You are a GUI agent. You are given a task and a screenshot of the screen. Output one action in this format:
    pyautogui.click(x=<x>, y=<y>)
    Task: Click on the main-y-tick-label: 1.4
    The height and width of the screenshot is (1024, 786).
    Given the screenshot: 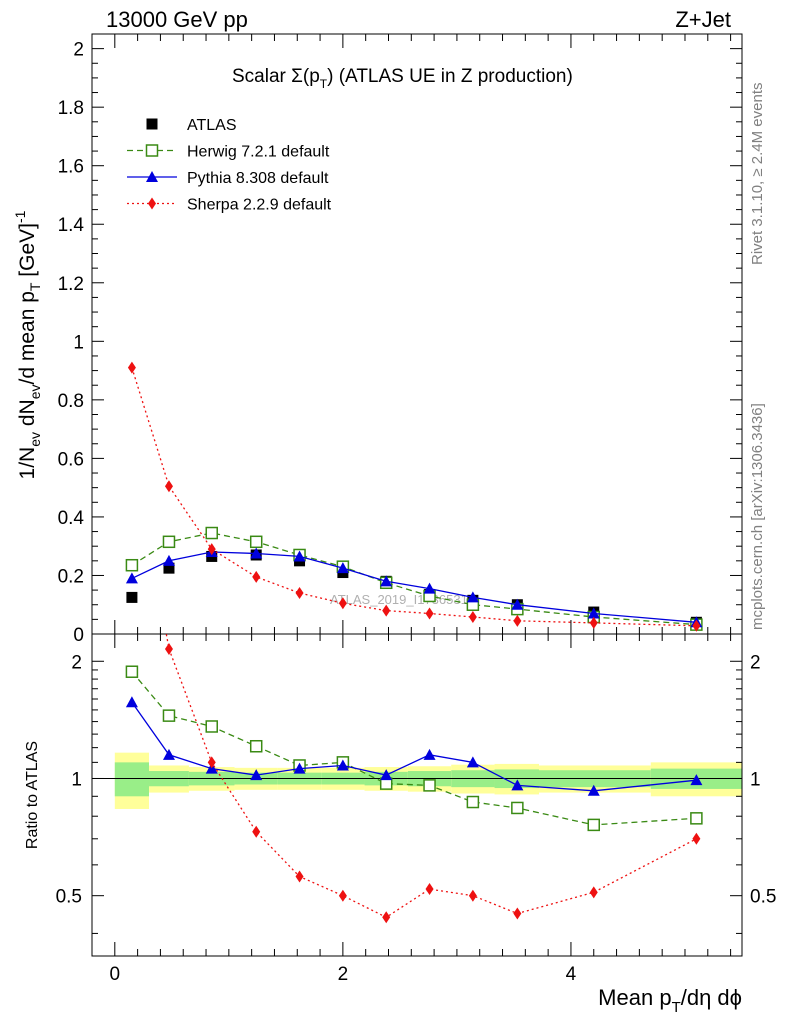 What is the action you would take?
    pyautogui.click(x=71, y=225)
    